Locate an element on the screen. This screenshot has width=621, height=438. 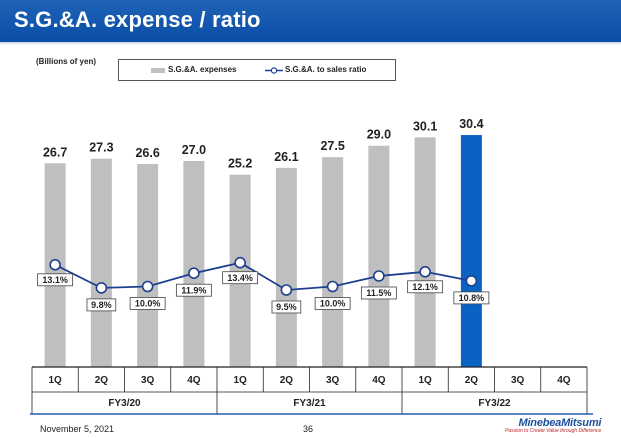
legend-label-expenses: S.G.&A. expenses is located at coordinates (202, 69).